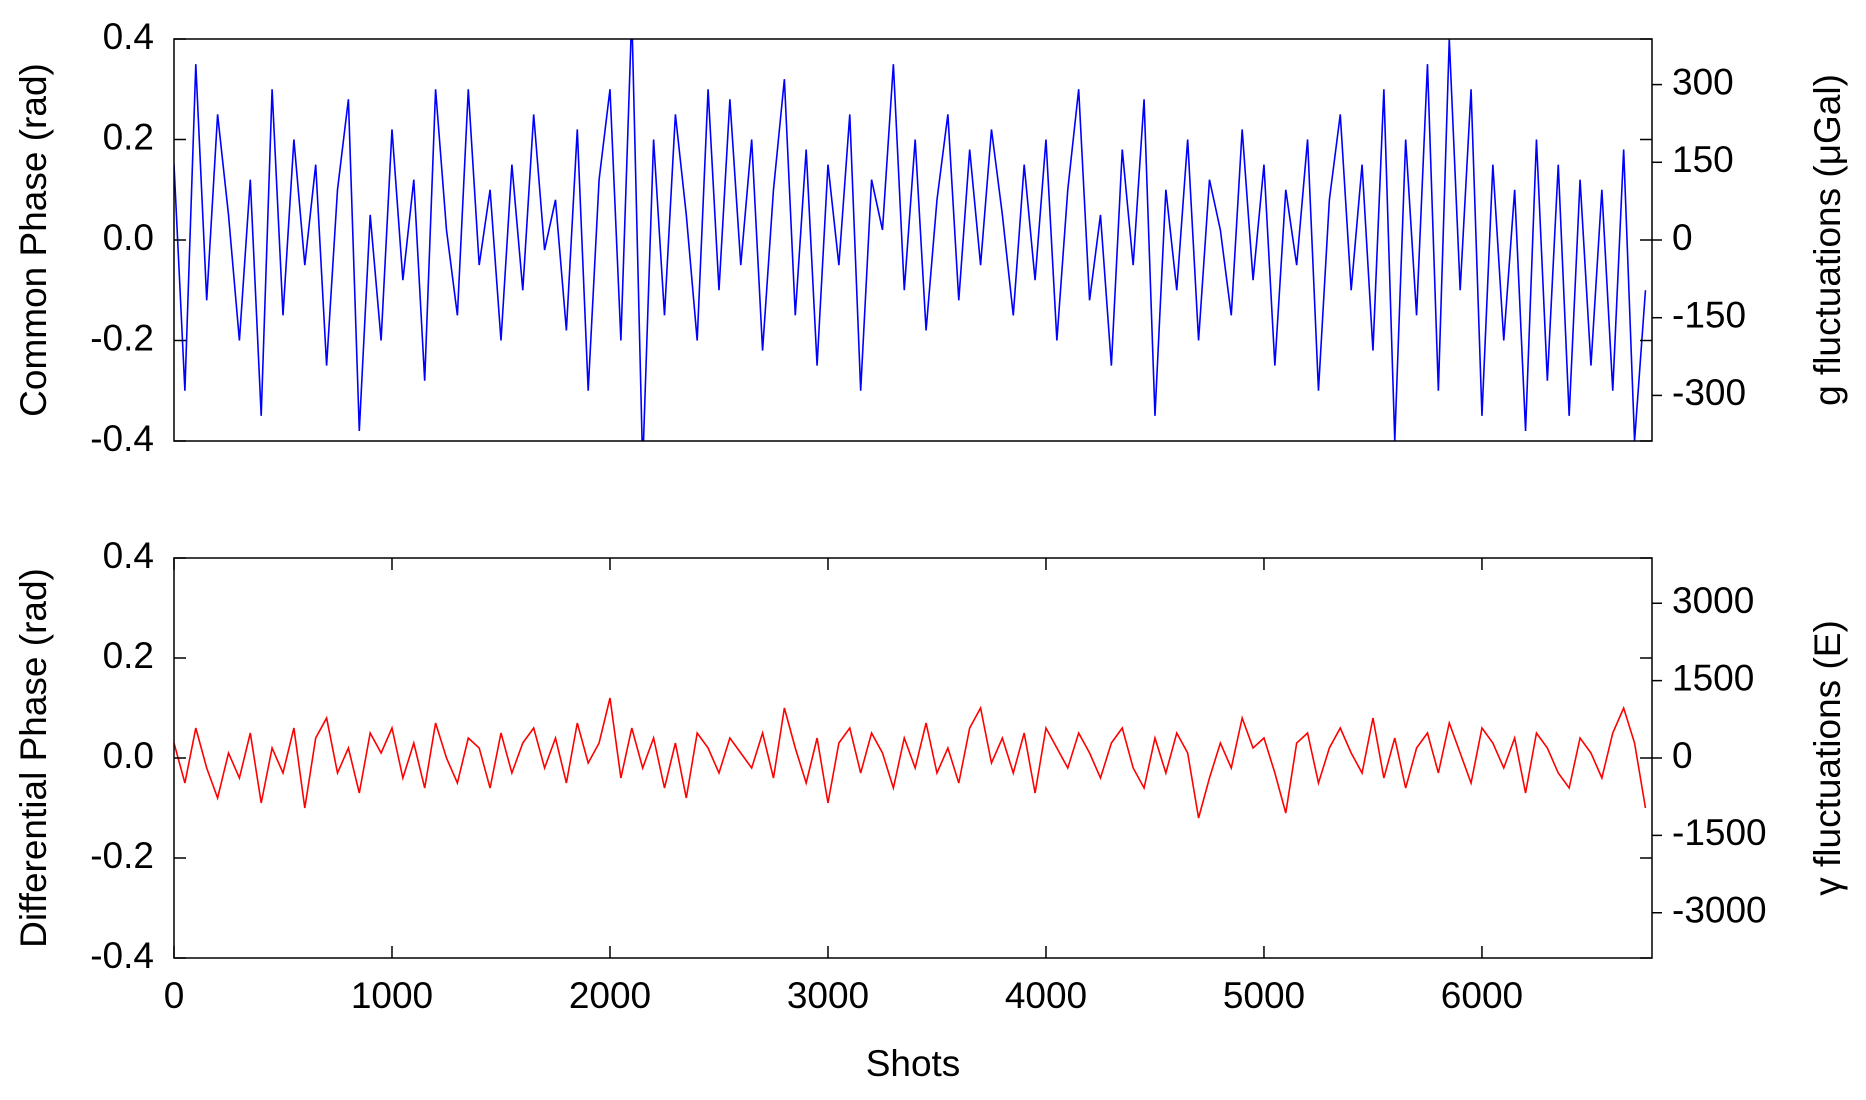  I want to click on x-tick-label: 6000, so click(1482, 995).